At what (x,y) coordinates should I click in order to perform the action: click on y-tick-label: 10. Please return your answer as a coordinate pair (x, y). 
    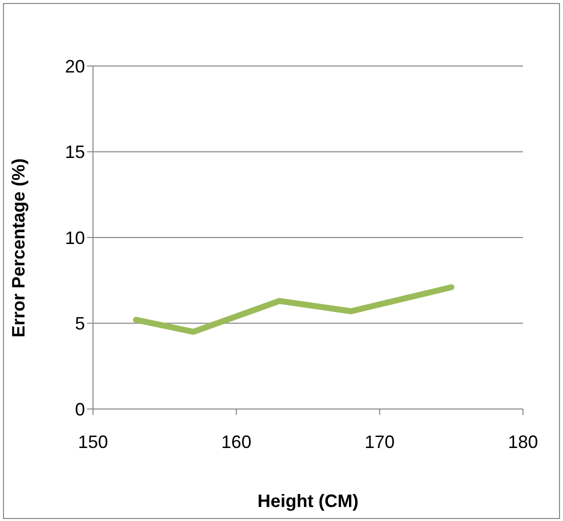
    Looking at the image, I should click on (74, 238).